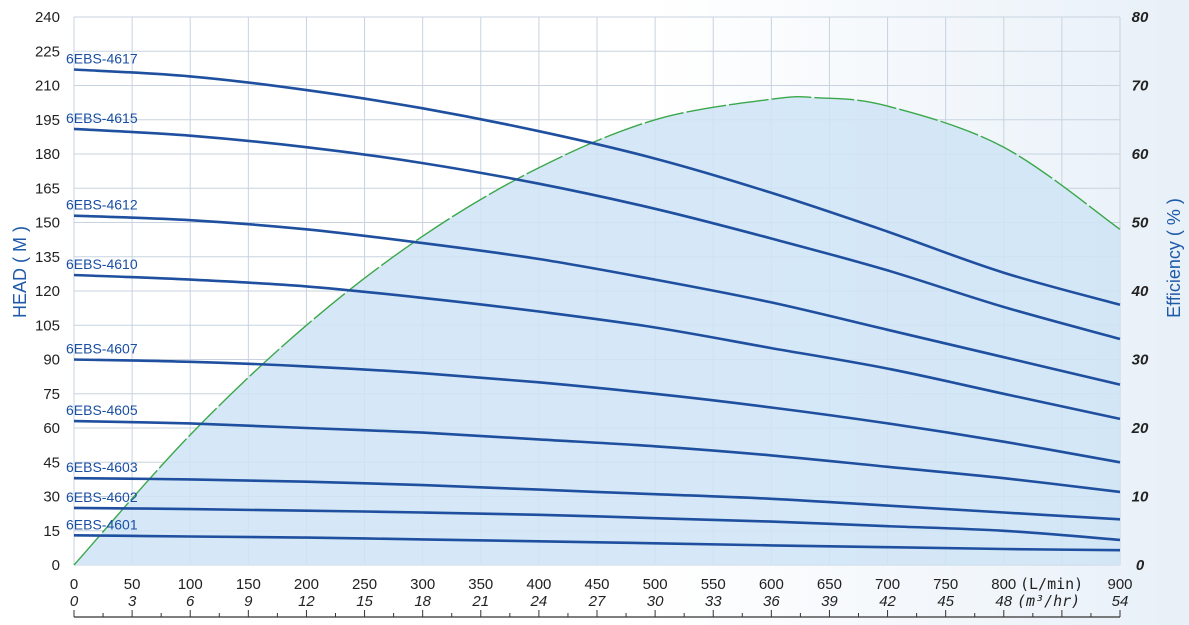  Describe the element at coordinates (364, 601) in the screenshot. I see `x-tick-label-secondary: 15` at that location.